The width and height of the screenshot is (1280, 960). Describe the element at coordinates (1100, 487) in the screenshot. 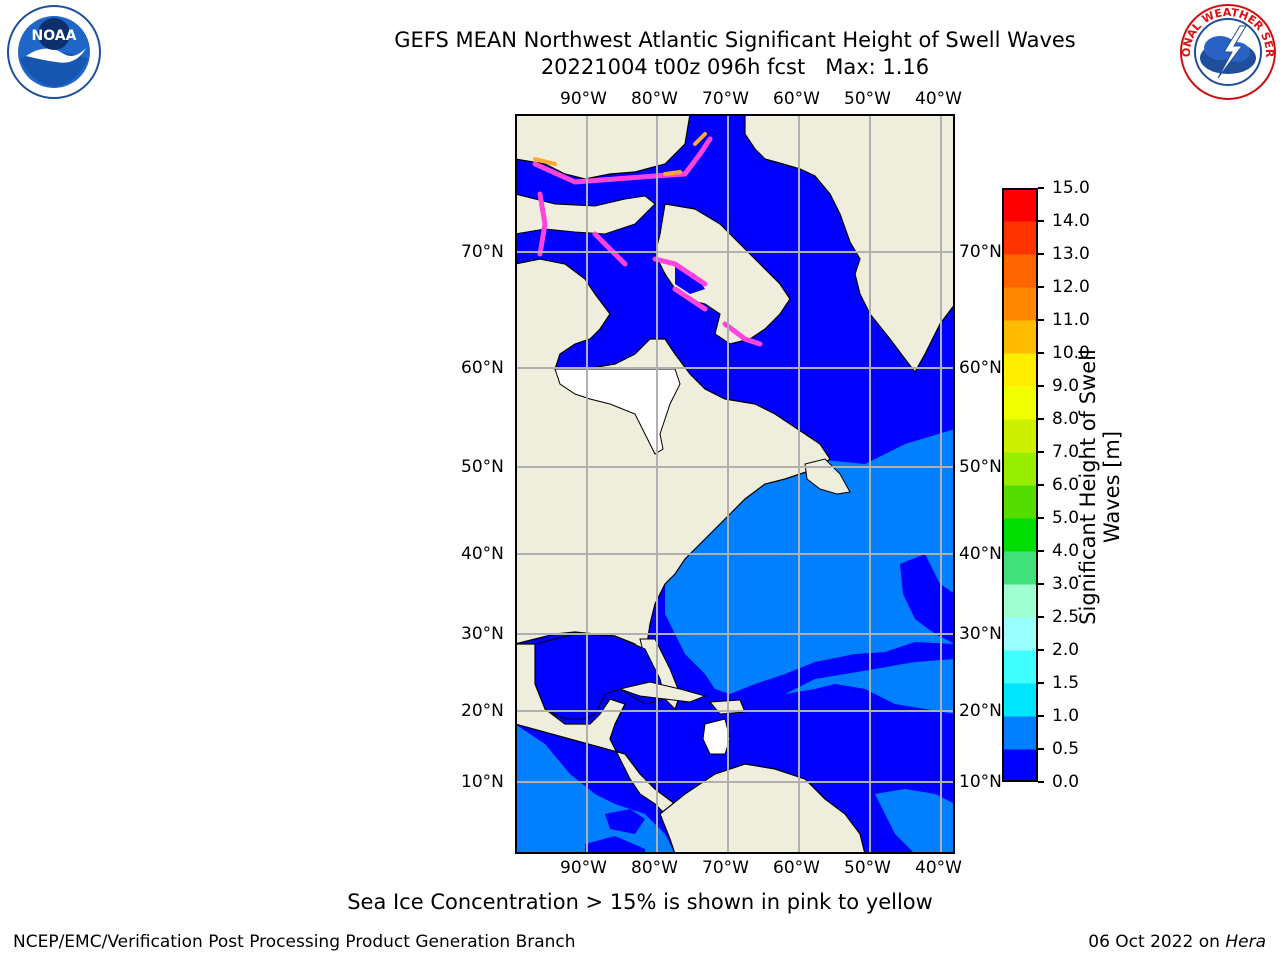

I see `colorbar-label: Significant Height of Swell Waves [m]` at that location.